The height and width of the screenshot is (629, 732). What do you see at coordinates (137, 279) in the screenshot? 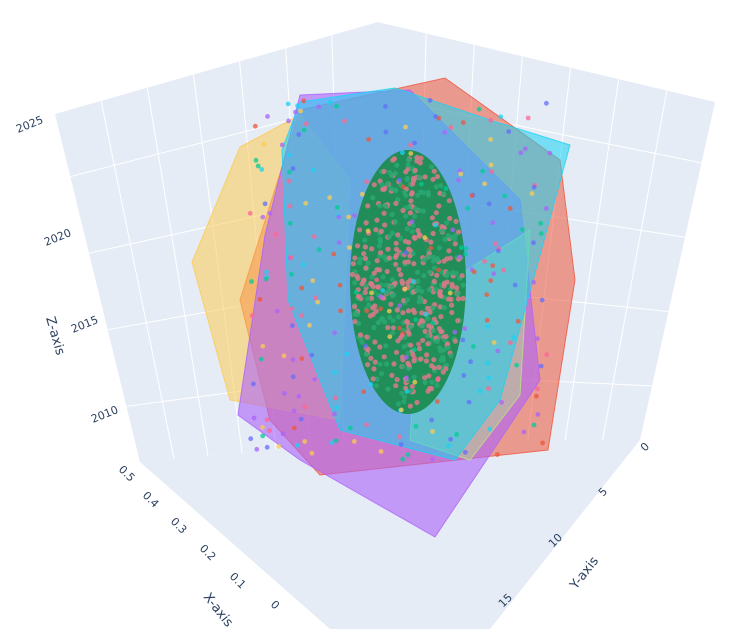
I see `grid-line` at bounding box center [137, 279].